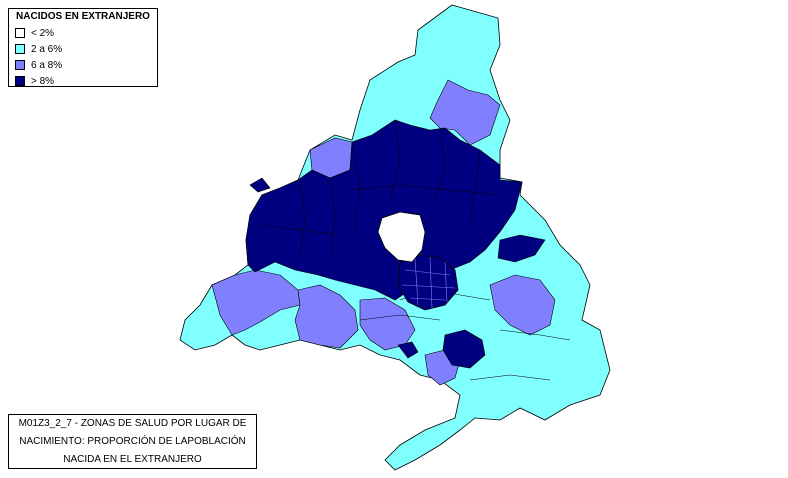  I want to click on legend-item: > 8%, so click(83, 81).